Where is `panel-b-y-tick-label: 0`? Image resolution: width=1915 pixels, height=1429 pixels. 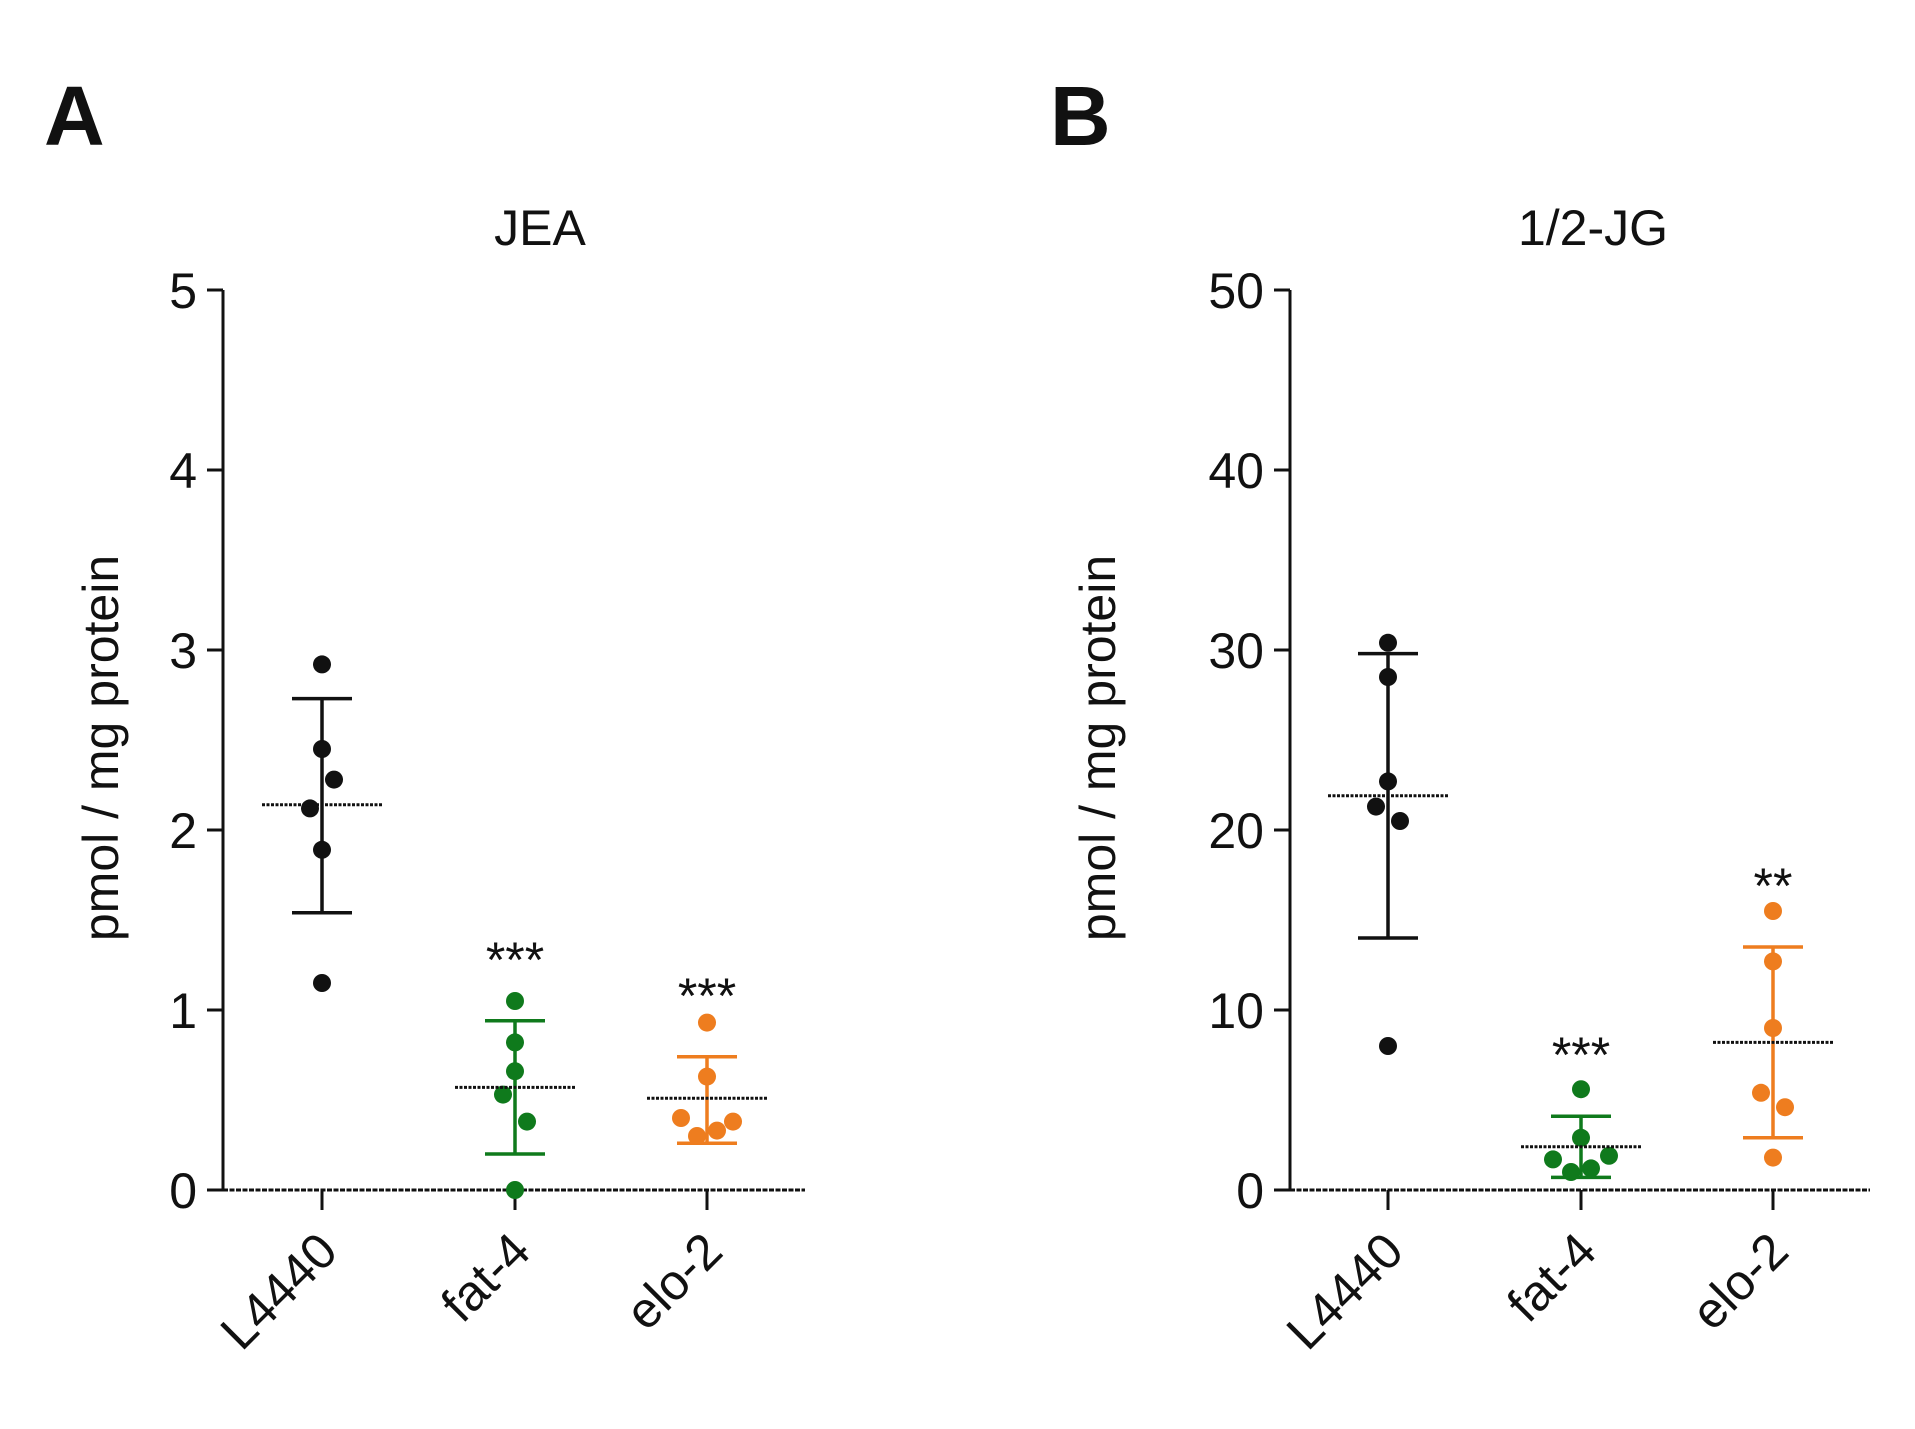 panel-b-y-tick-label: 0 is located at coordinates (1250, 1191).